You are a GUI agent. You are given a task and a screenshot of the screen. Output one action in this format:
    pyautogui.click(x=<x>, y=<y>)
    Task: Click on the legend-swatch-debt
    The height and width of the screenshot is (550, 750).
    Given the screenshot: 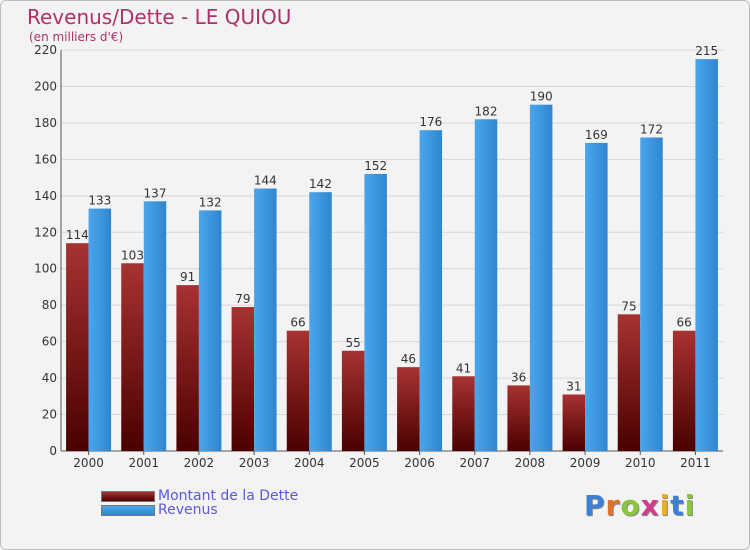 What is the action you would take?
    pyautogui.click(x=128, y=496)
    